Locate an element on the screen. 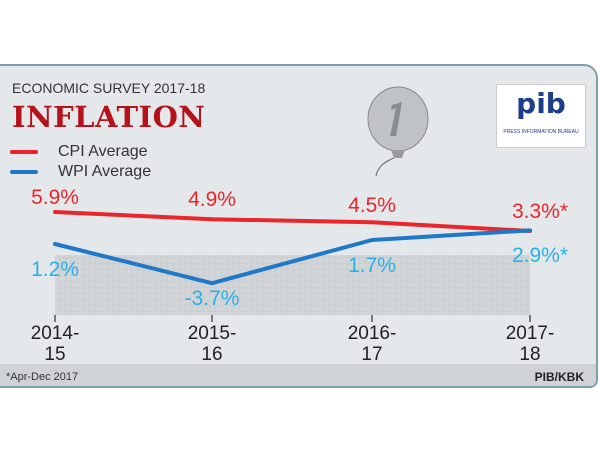  x-tick-label: 17 is located at coordinates (371, 354).